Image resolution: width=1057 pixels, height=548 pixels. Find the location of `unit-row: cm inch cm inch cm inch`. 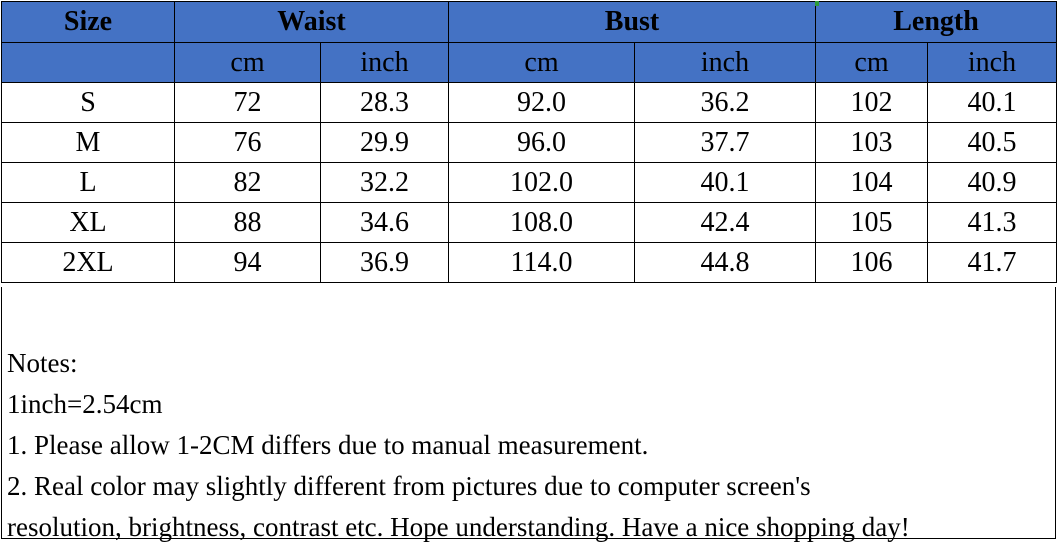

unit-row: cm inch cm inch cm inch is located at coordinates (529, 62).